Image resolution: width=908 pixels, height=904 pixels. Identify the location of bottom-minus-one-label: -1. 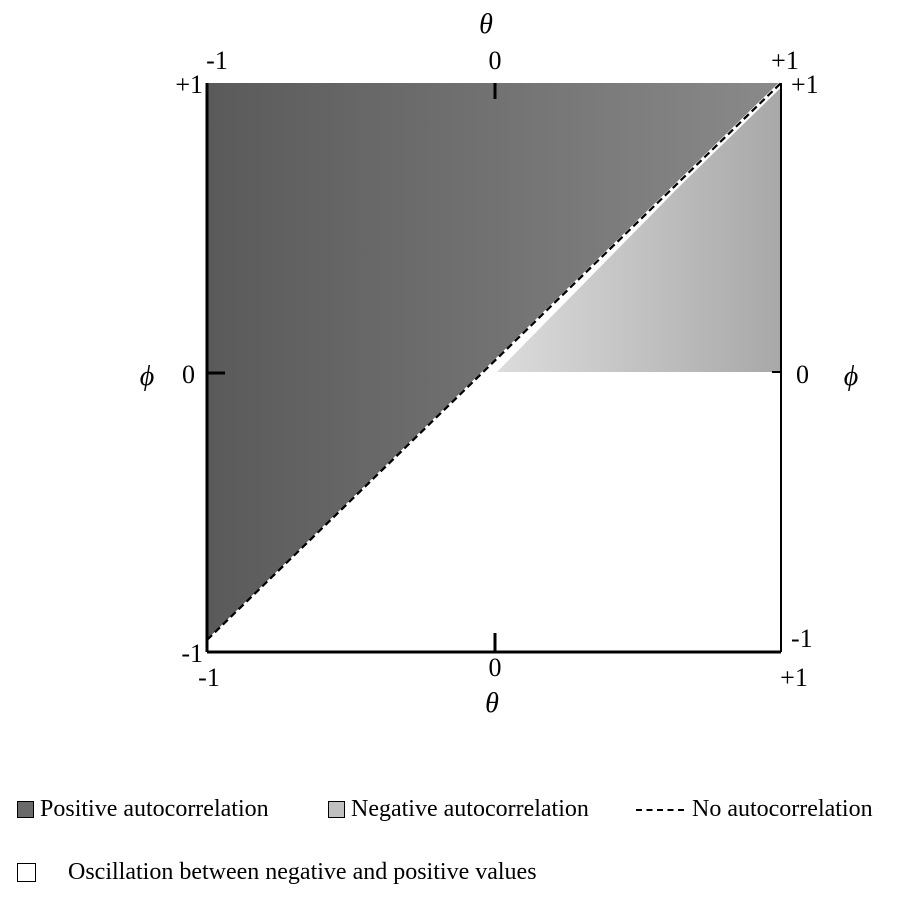
(209, 677).